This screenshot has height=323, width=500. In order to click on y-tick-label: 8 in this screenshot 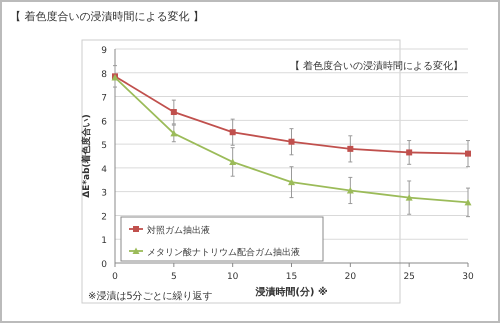, I will do `click(104, 75)`.